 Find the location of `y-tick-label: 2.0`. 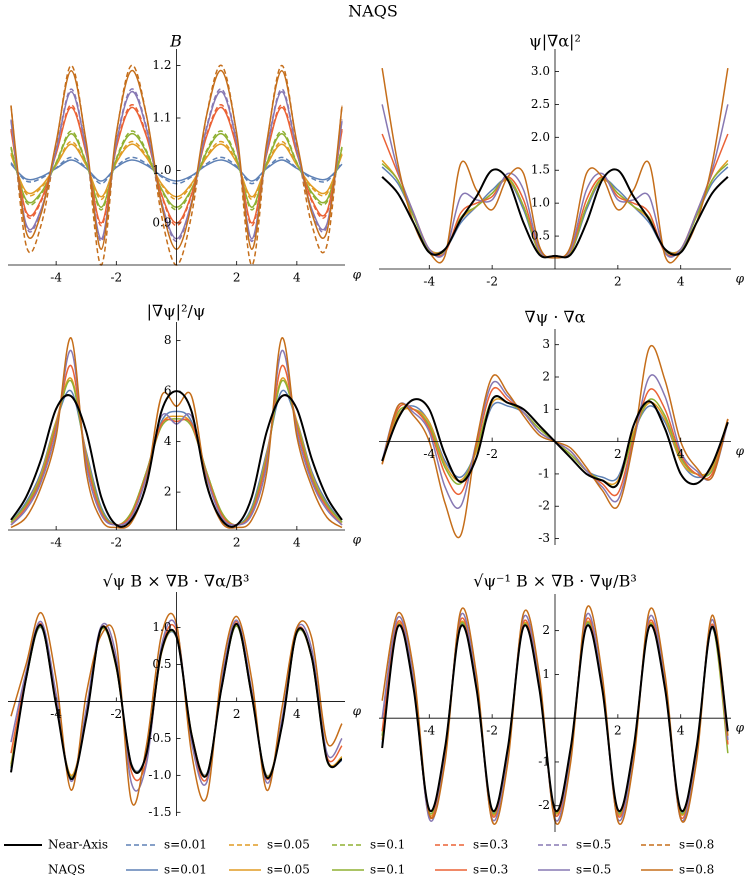

y-tick-label: 2.0 is located at coordinates (540, 137).